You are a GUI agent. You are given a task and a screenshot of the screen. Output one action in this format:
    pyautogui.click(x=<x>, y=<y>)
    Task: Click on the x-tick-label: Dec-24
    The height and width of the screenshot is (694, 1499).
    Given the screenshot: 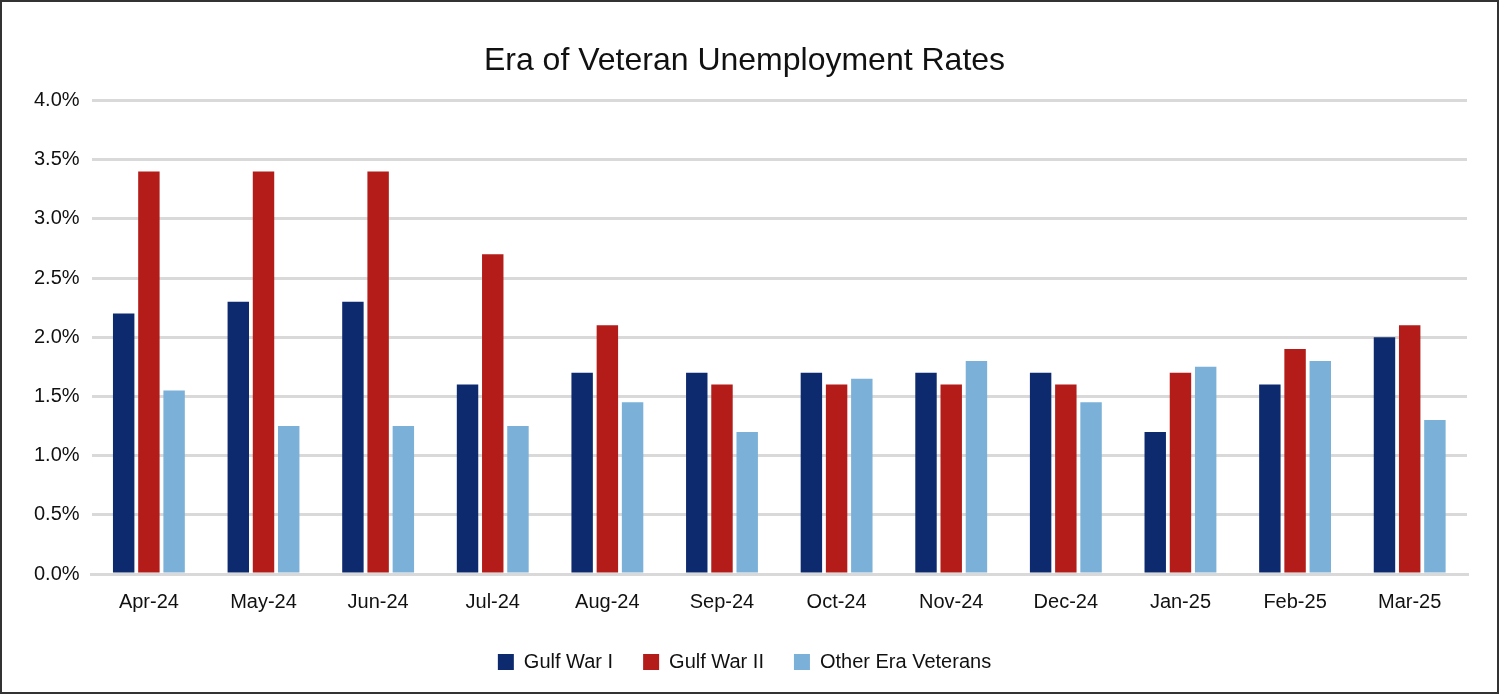 What is the action you would take?
    pyautogui.click(x=1066, y=600)
    